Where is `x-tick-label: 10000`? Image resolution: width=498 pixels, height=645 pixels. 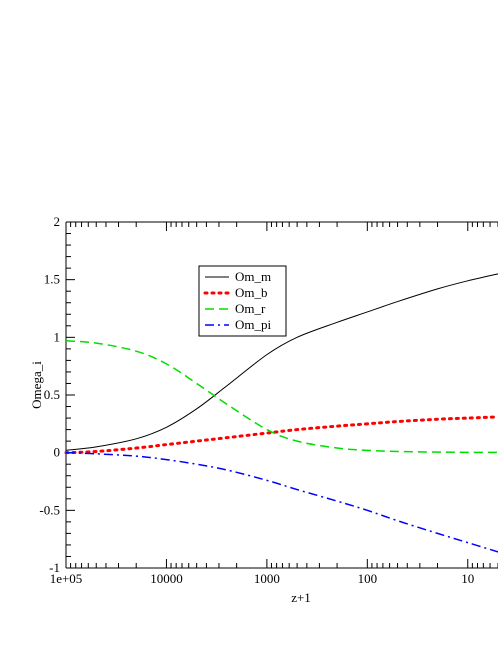
x-tick-label: 10000 is located at coordinates (166, 578).